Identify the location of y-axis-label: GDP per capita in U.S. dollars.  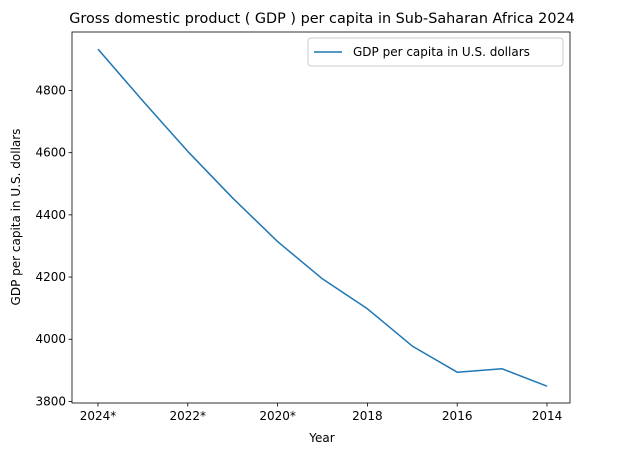
(16, 217).